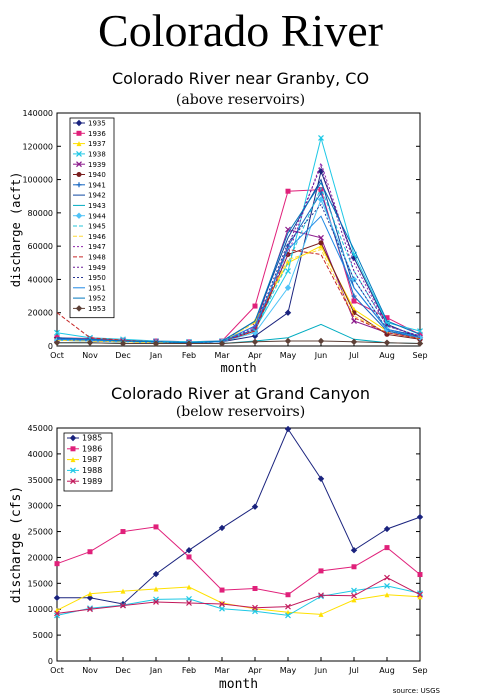  I want to click on y-tick-label: 140000, so click(37, 113).